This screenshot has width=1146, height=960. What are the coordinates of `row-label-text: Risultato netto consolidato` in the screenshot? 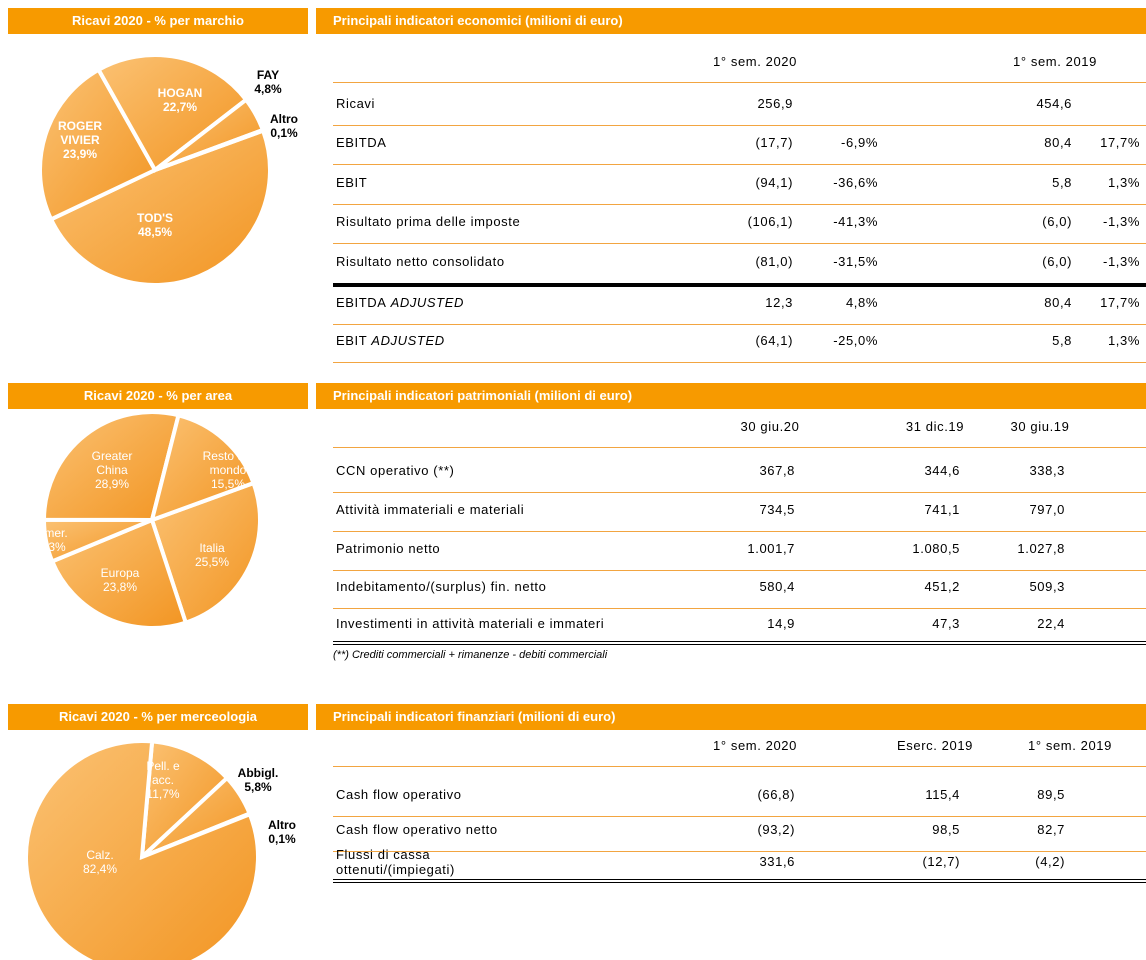 It's located at (420, 261).